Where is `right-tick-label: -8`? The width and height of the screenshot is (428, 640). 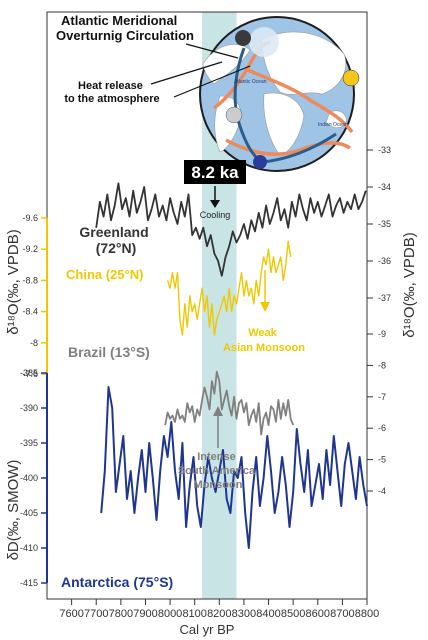 right-tick-label: -8 is located at coordinates (382, 365).